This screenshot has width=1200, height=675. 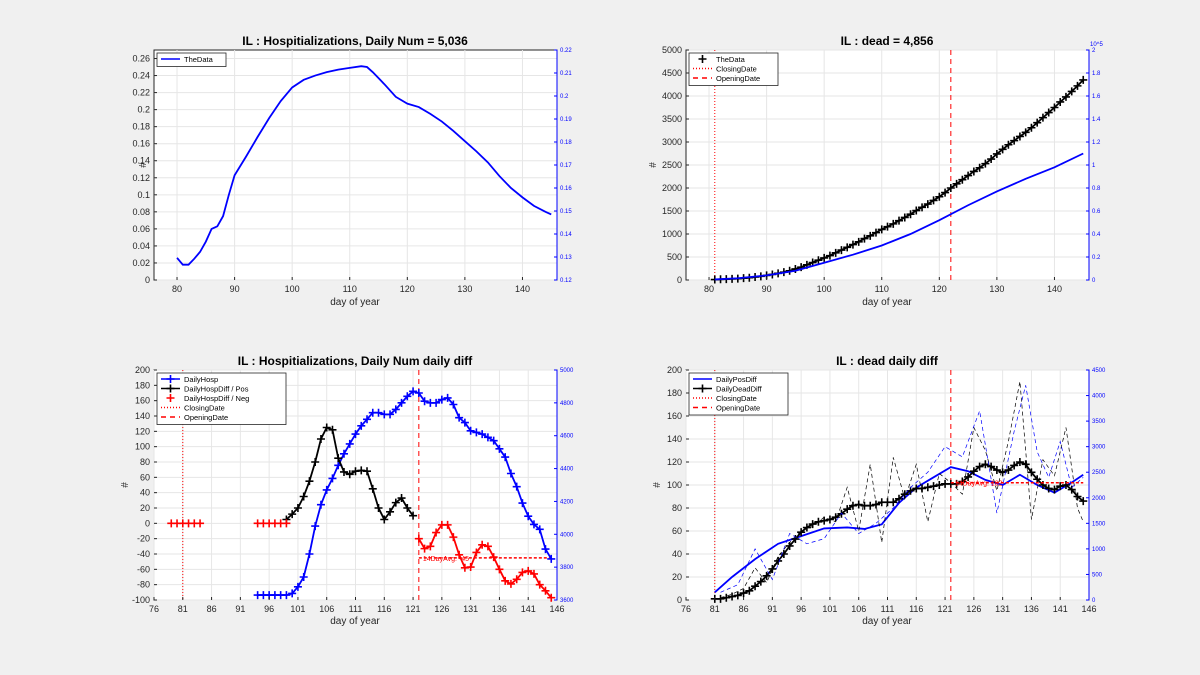 I want to click on y2-tick-label: 0.4, so click(x=1096, y=235).